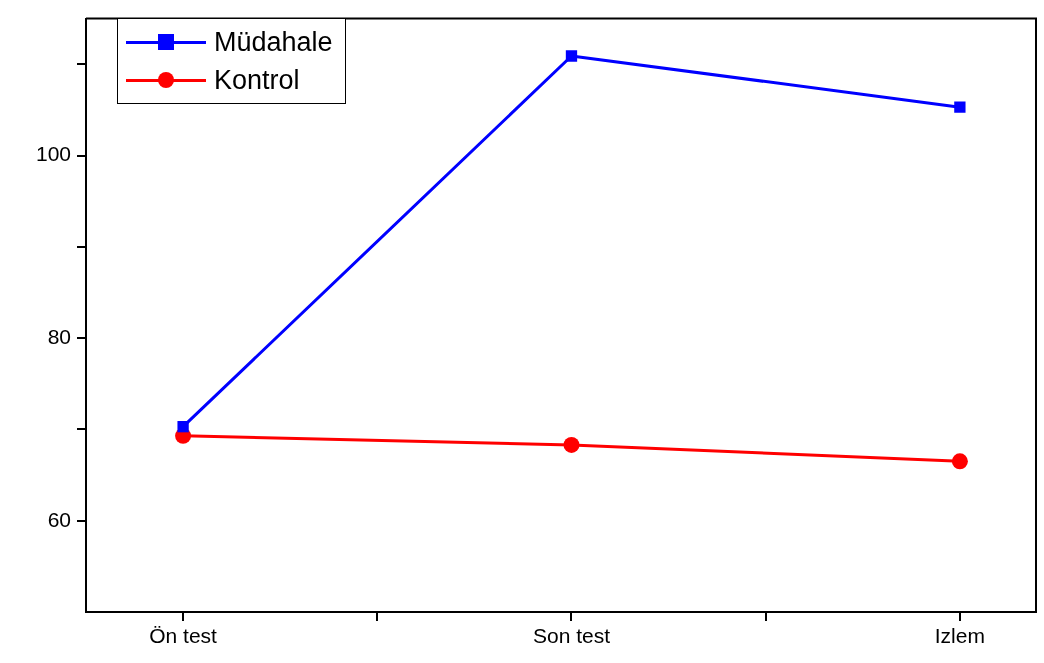 The height and width of the screenshot is (663, 1044). What do you see at coordinates (183, 636) in the screenshot?
I see `x-tick-label: Ön test` at bounding box center [183, 636].